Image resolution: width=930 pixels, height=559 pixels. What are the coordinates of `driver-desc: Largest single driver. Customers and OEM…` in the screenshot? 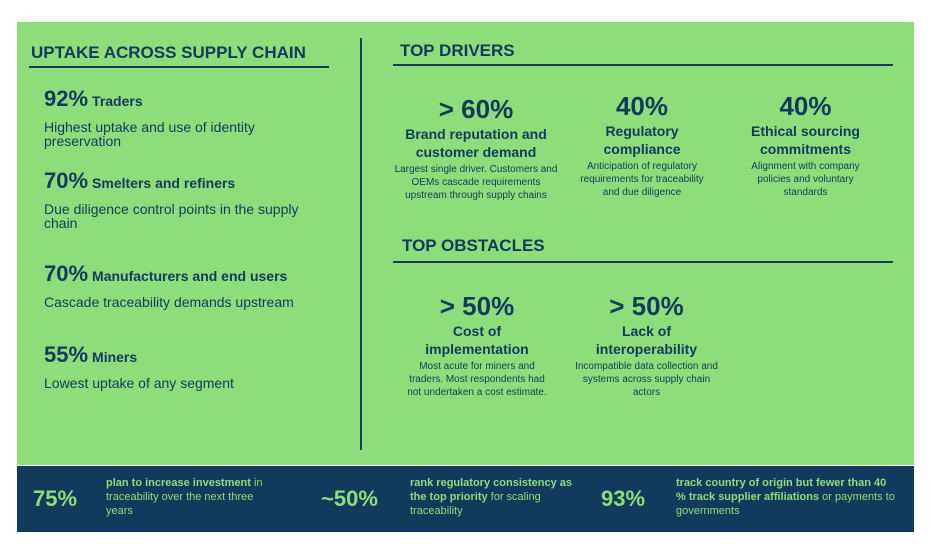 It's located at (476, 182).